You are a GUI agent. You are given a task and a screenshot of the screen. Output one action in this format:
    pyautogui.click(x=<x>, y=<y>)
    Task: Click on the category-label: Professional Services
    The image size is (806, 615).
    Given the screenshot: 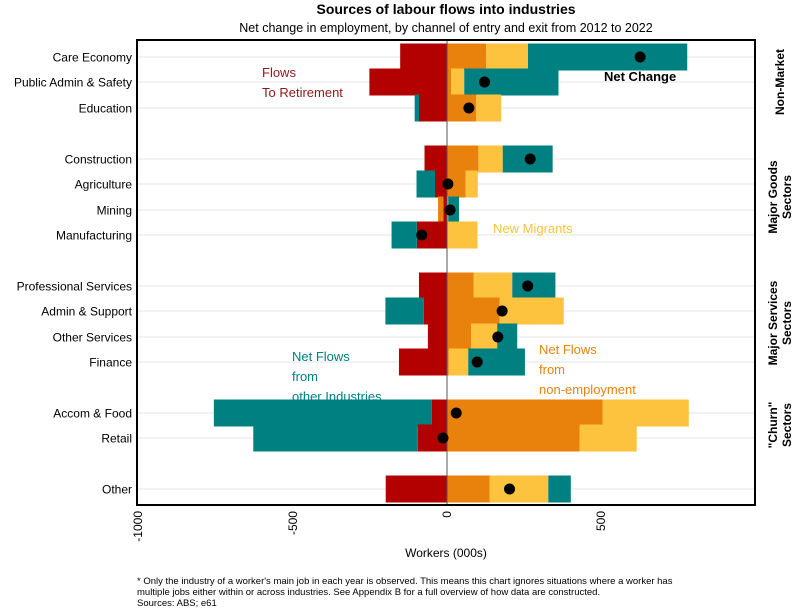 What is the action you would take?
    pyautogui.click(x=74, y=287)
    